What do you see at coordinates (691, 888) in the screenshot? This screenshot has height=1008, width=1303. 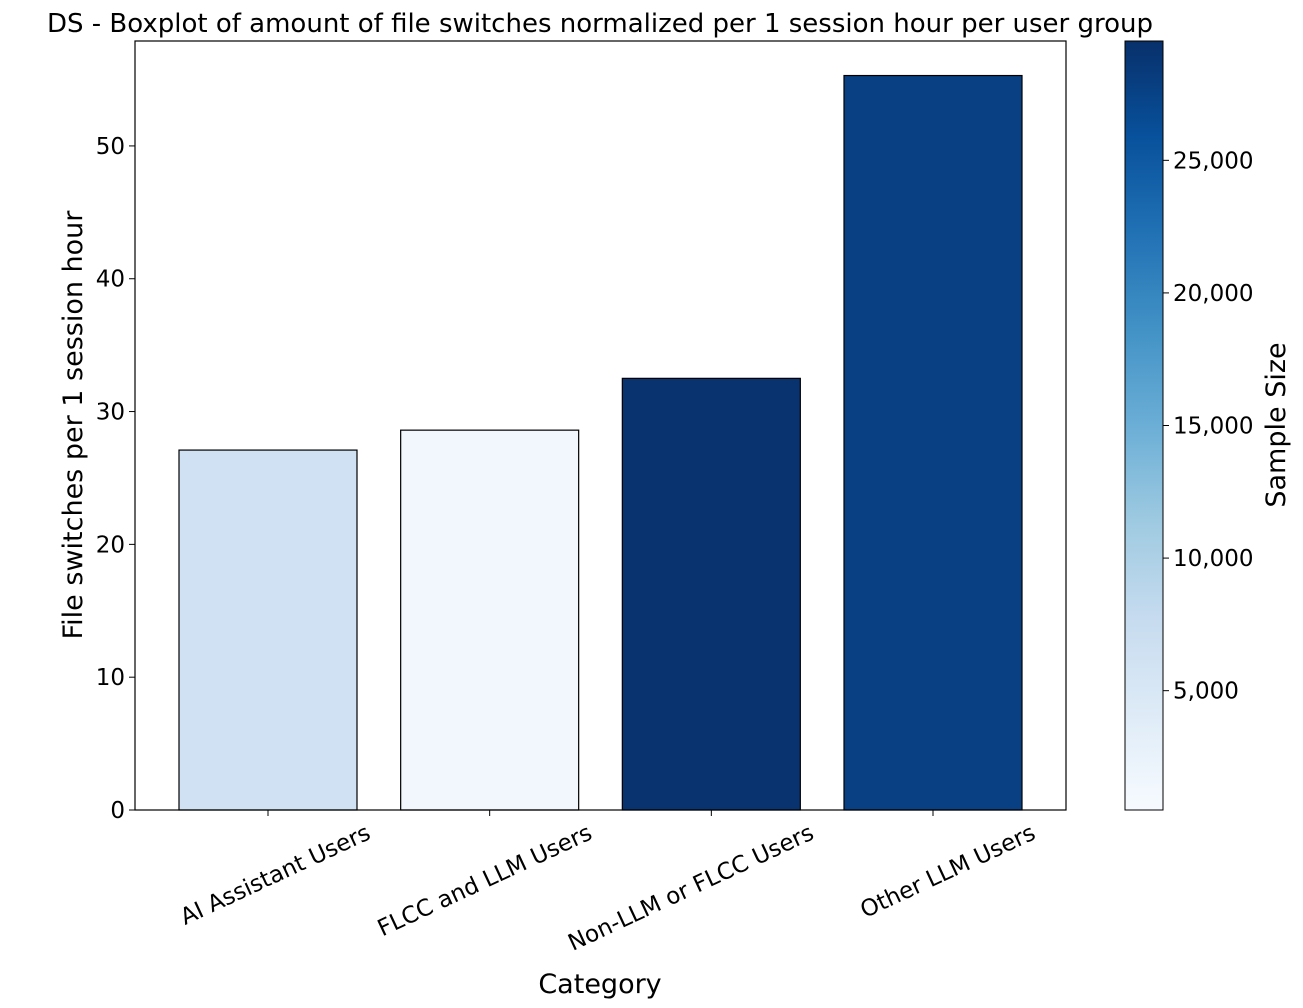 I see `x-tick-label: Non-LLM or FLCC Users` at bounding box center [691, 888].